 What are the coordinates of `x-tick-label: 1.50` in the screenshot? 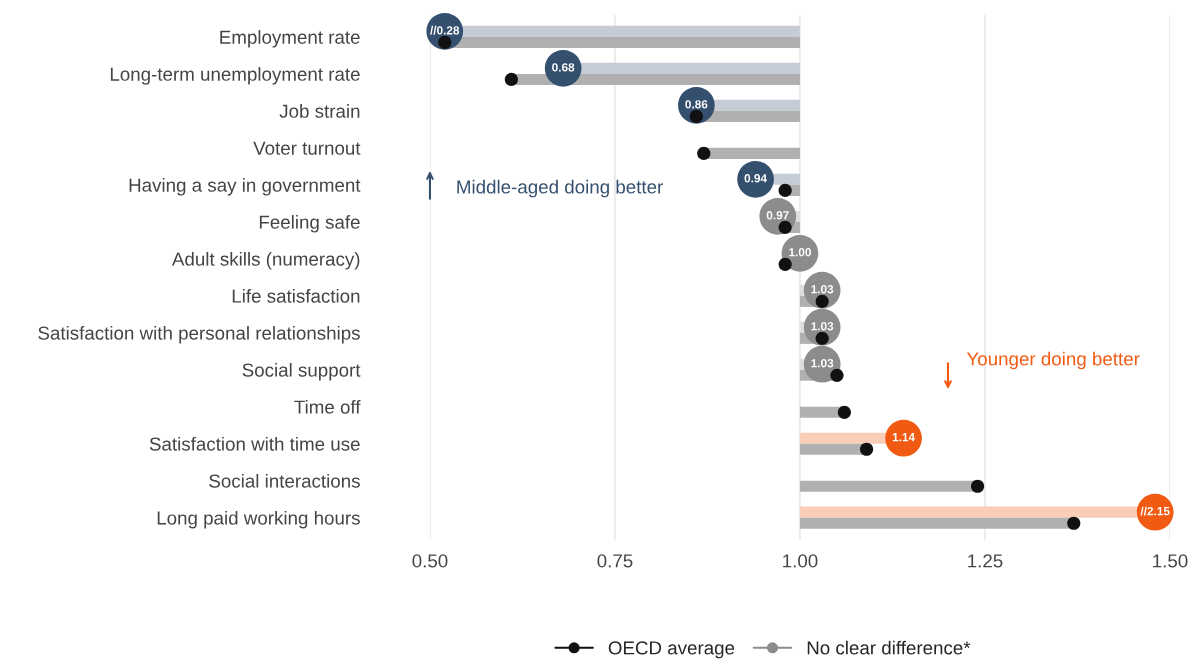 It's located at (1170, 561).